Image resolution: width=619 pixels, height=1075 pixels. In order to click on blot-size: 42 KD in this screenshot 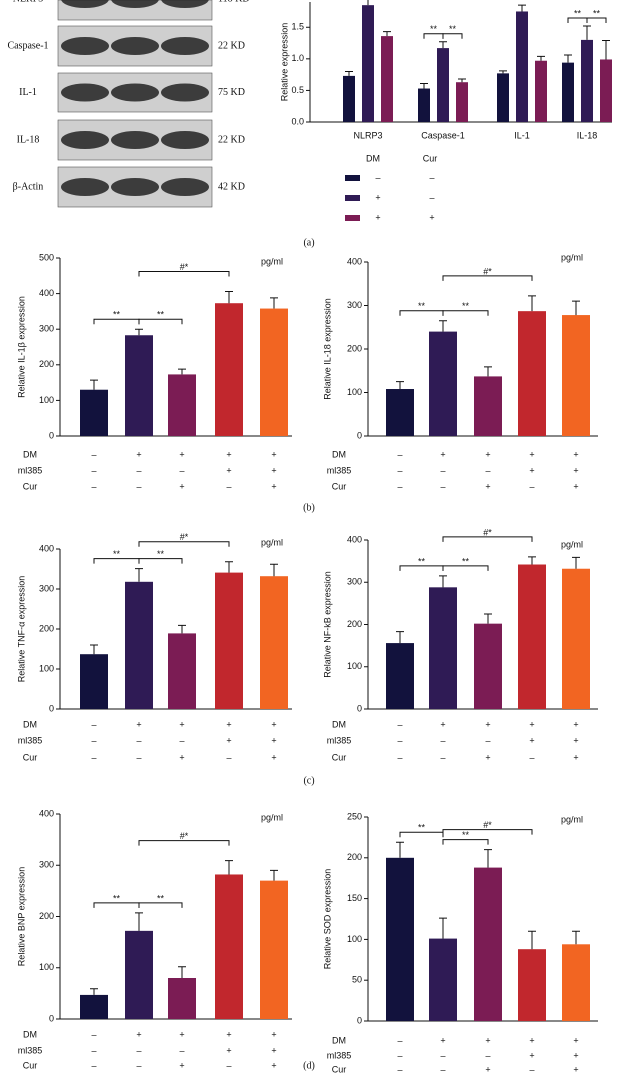, I will do `click(231, 186)`.